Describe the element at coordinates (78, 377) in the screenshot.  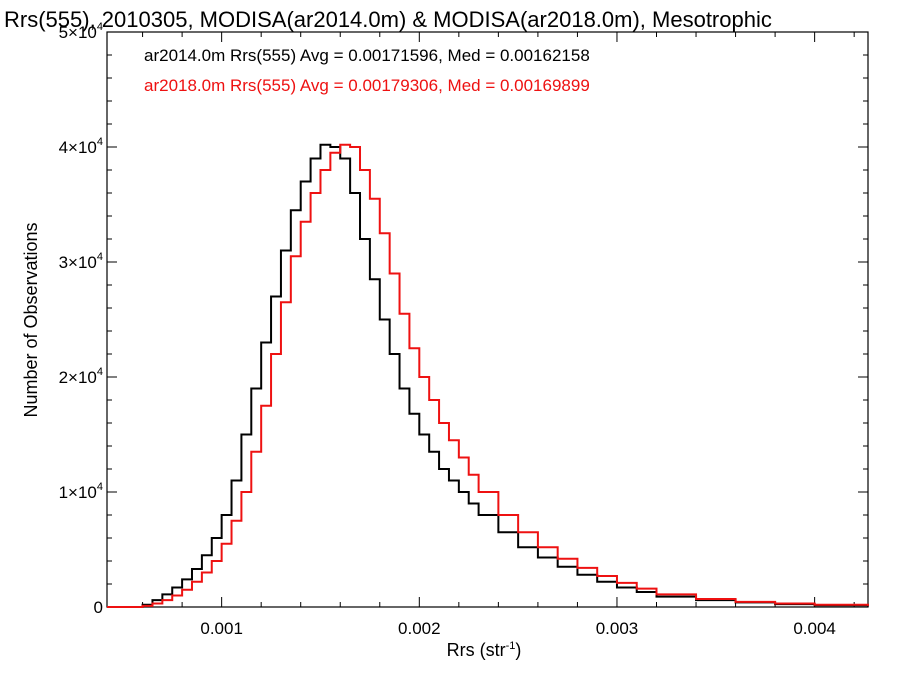
I see `y-tick-mantissa: 2×10` at that location.